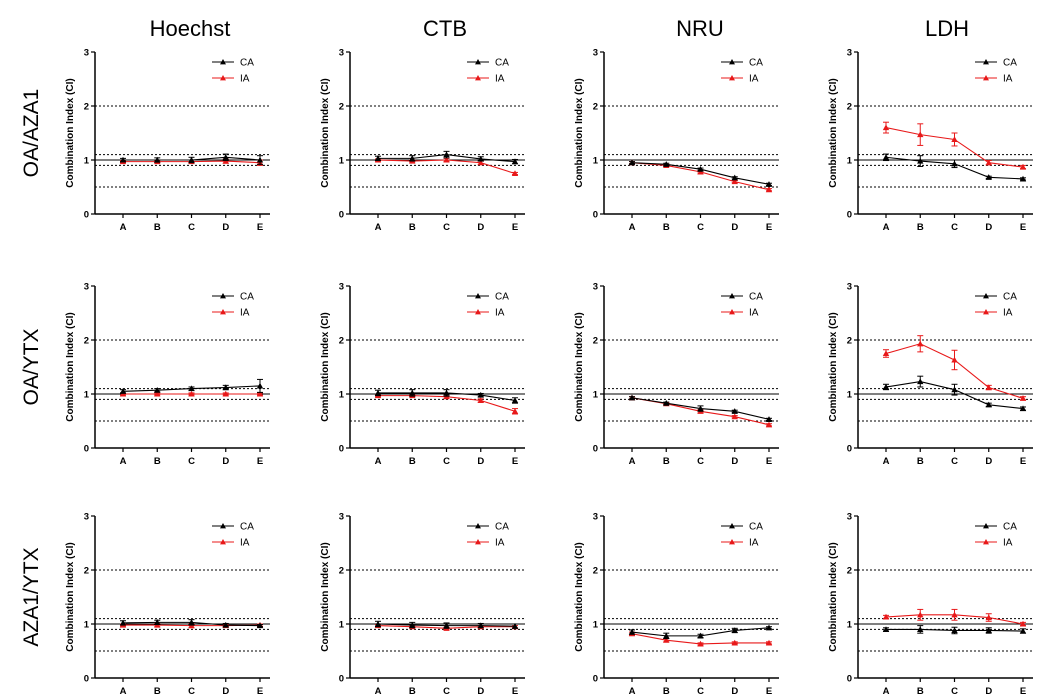 The image size is (1042, 695). Describe the element at coordinates (422, 374) in the screenshot. I see `panel-oa-ytx-ctb: 0 1 2 3 A B C D E Combination Index (CI) CA IA` at that location.